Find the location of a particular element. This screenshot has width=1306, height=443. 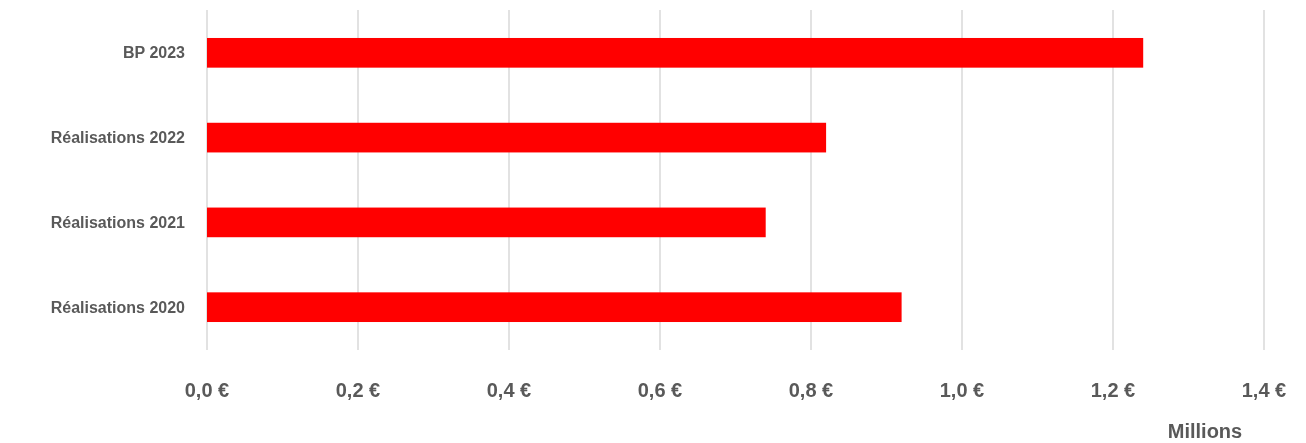

y-tick-label: Réalisations 2021 is located at coordinates (118, 222).